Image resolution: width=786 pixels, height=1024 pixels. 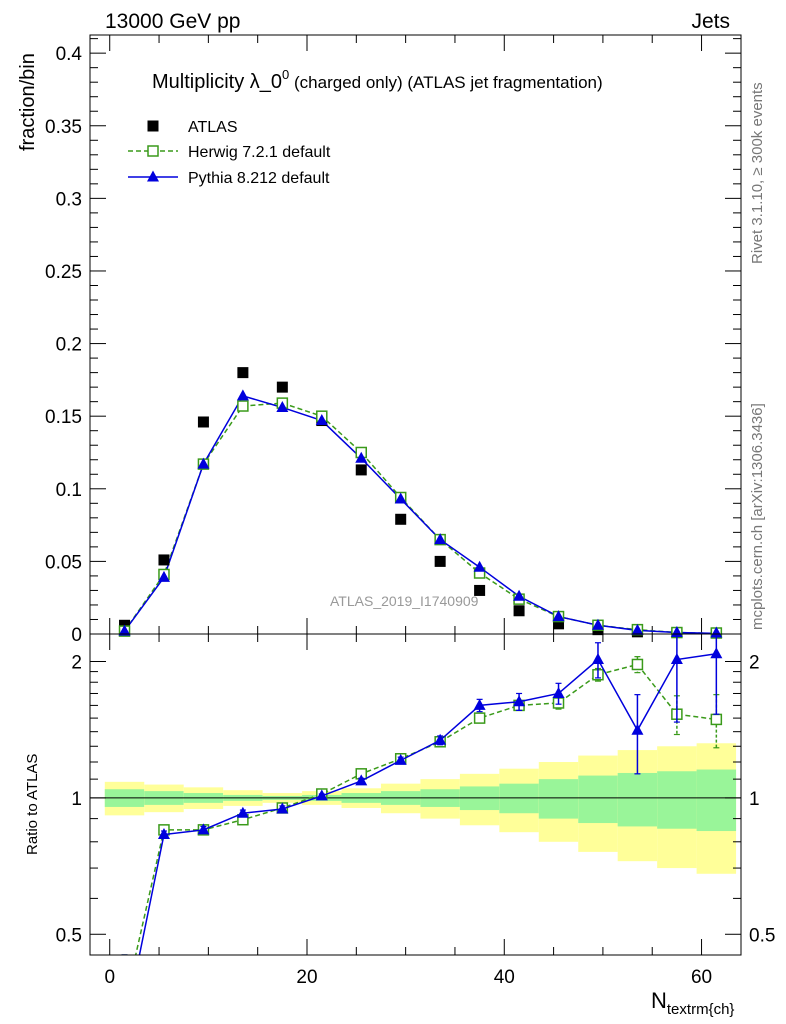 What do you see at coordinates (659, 1000) in the screenshot?
I see `x-axis-label-n: N` at bounding box center [659, 1000].